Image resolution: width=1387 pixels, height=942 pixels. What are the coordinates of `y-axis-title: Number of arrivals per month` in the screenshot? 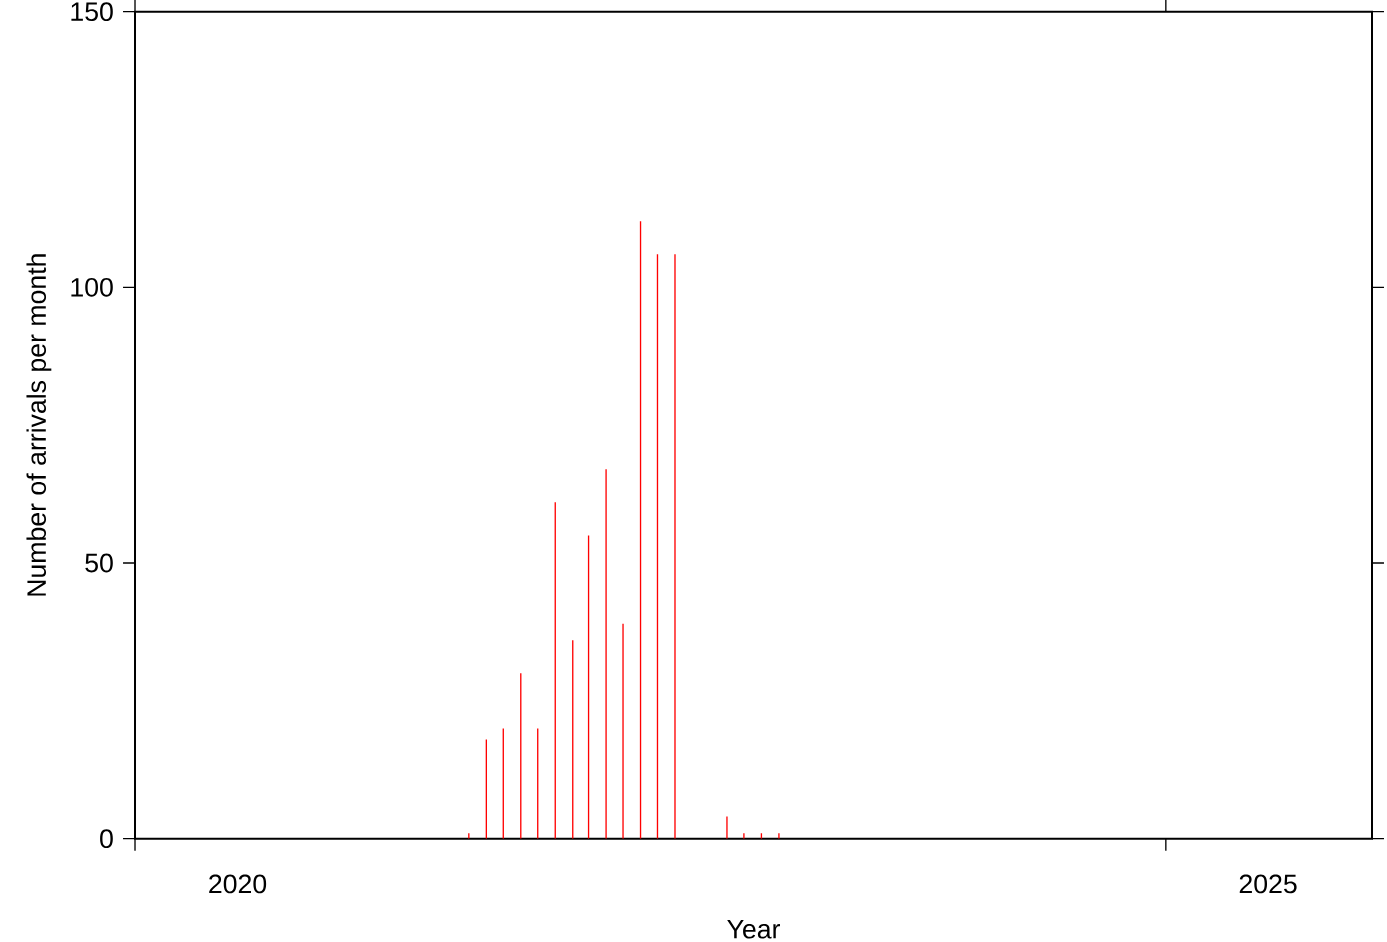 It's located at (39, 425).